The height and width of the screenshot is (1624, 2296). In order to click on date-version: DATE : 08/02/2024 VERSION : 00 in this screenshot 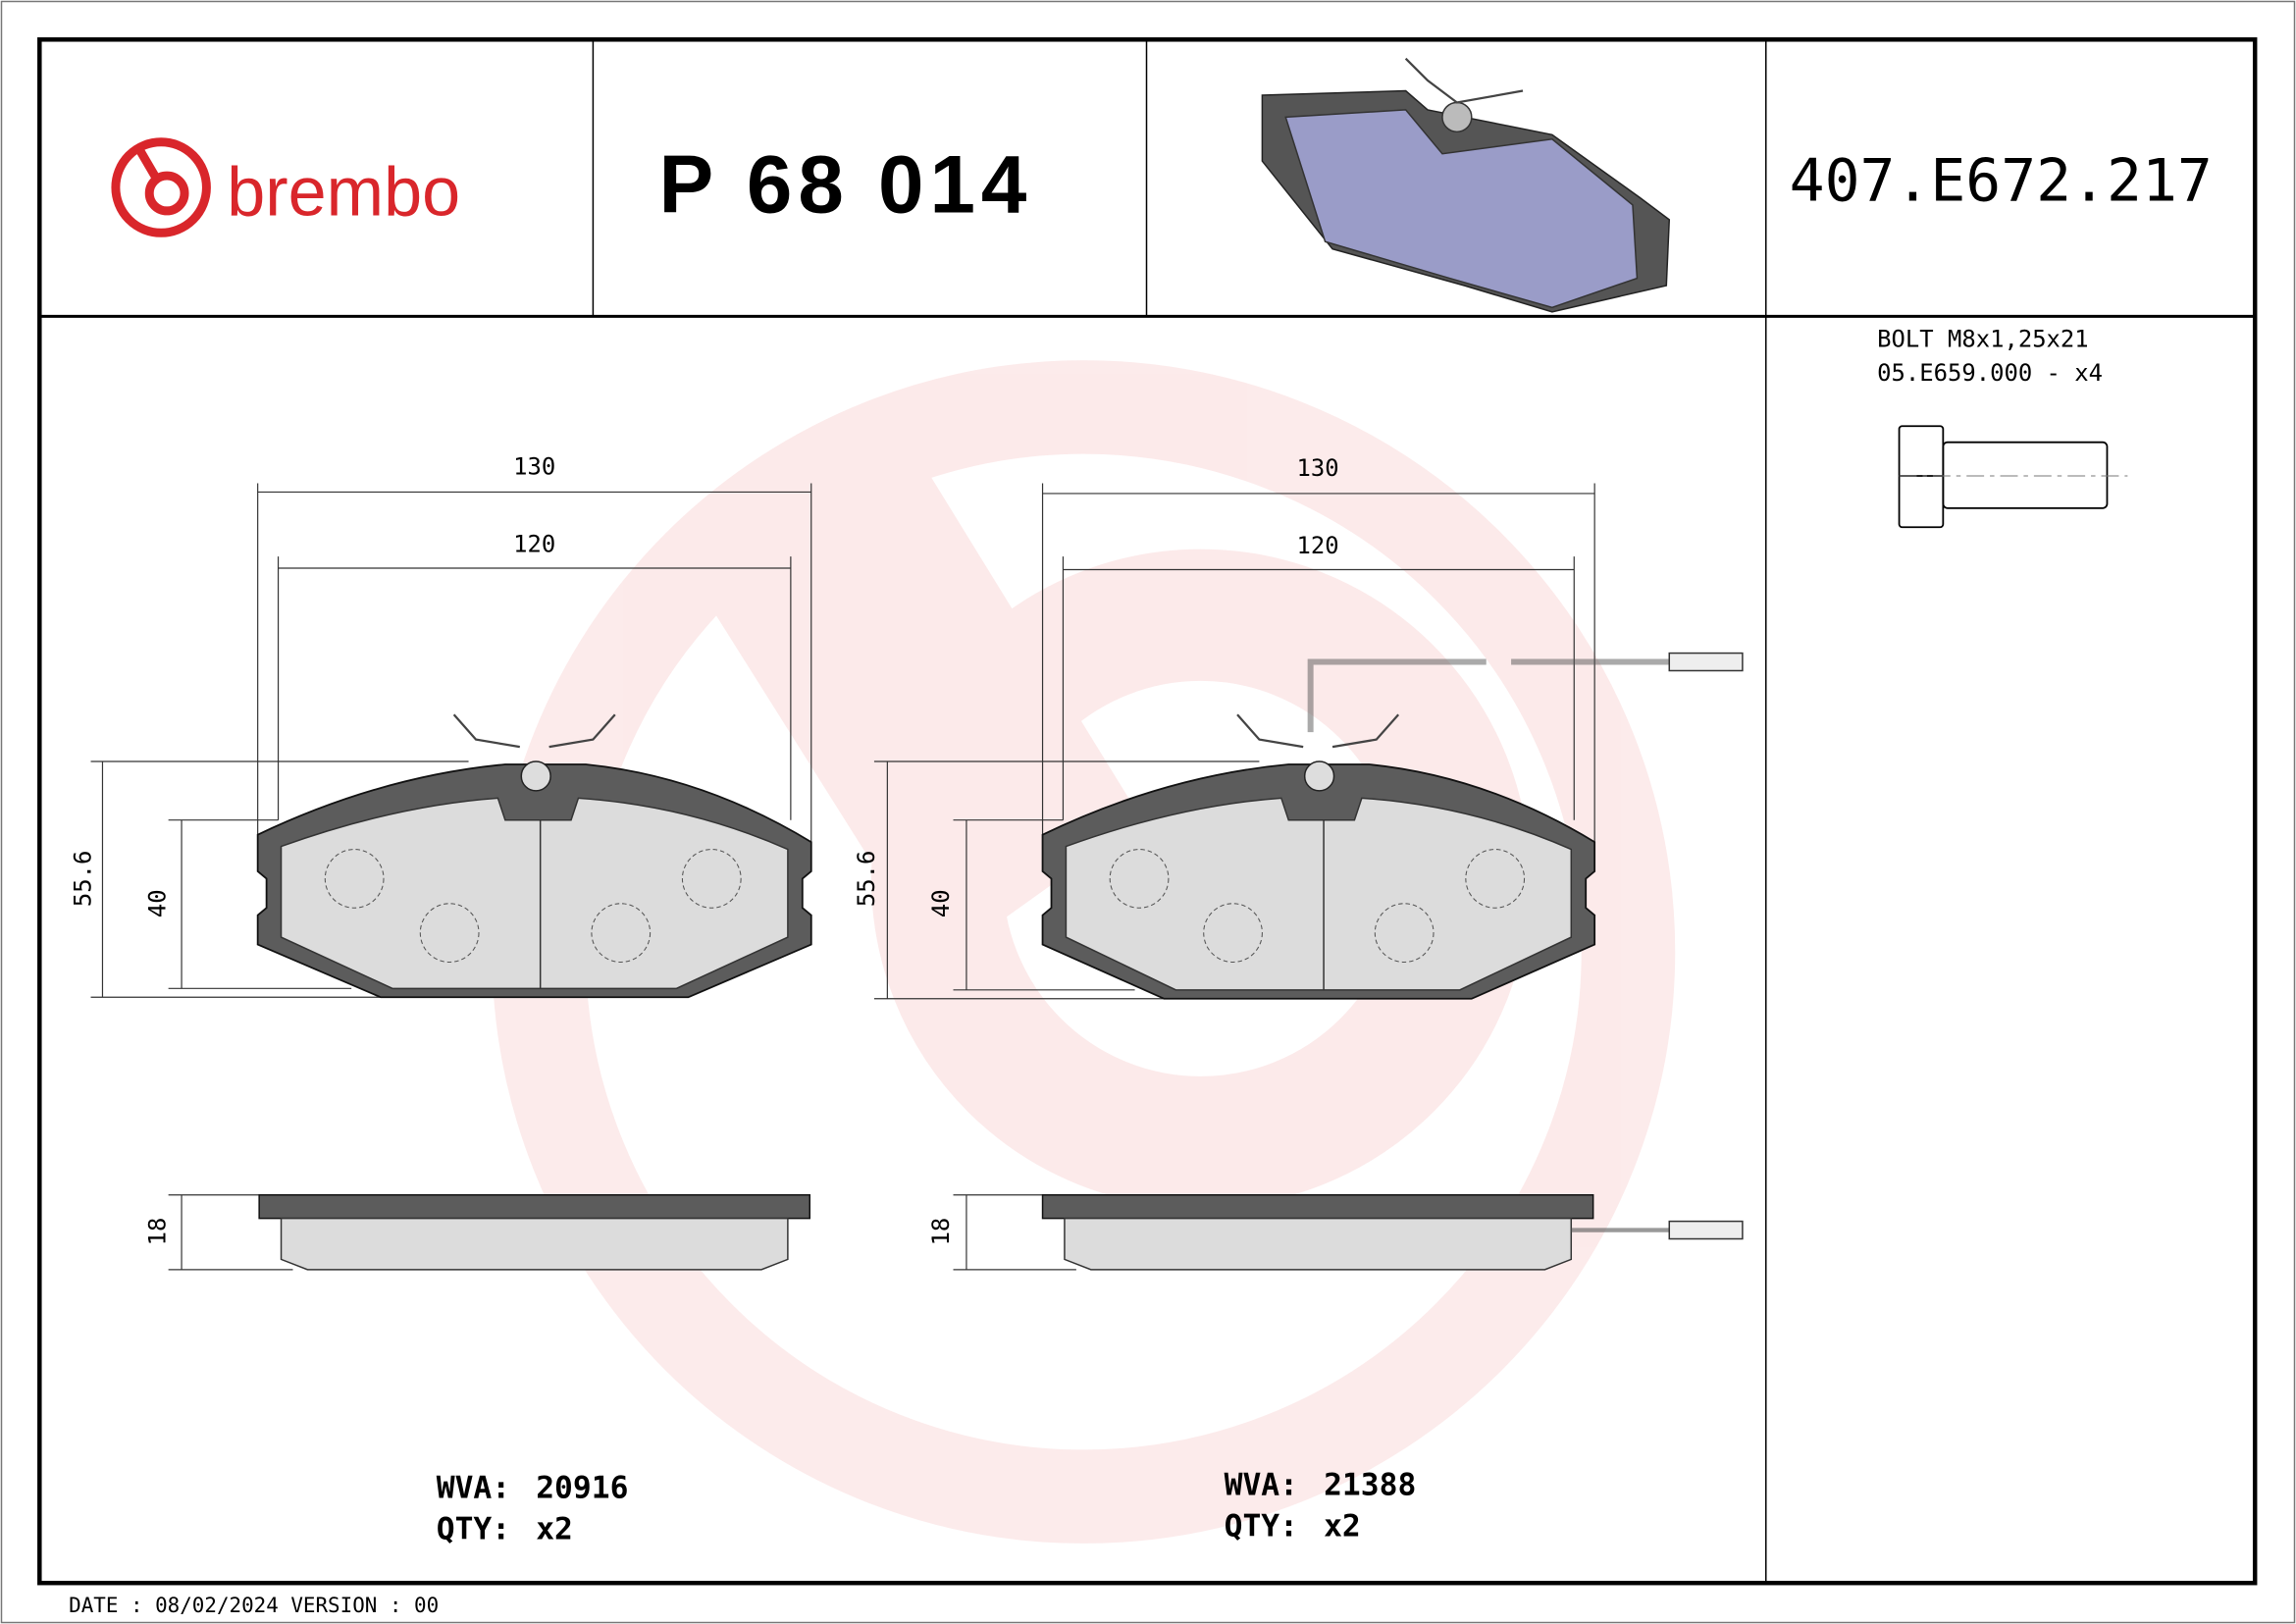, I will do `click(254, 1605)`.